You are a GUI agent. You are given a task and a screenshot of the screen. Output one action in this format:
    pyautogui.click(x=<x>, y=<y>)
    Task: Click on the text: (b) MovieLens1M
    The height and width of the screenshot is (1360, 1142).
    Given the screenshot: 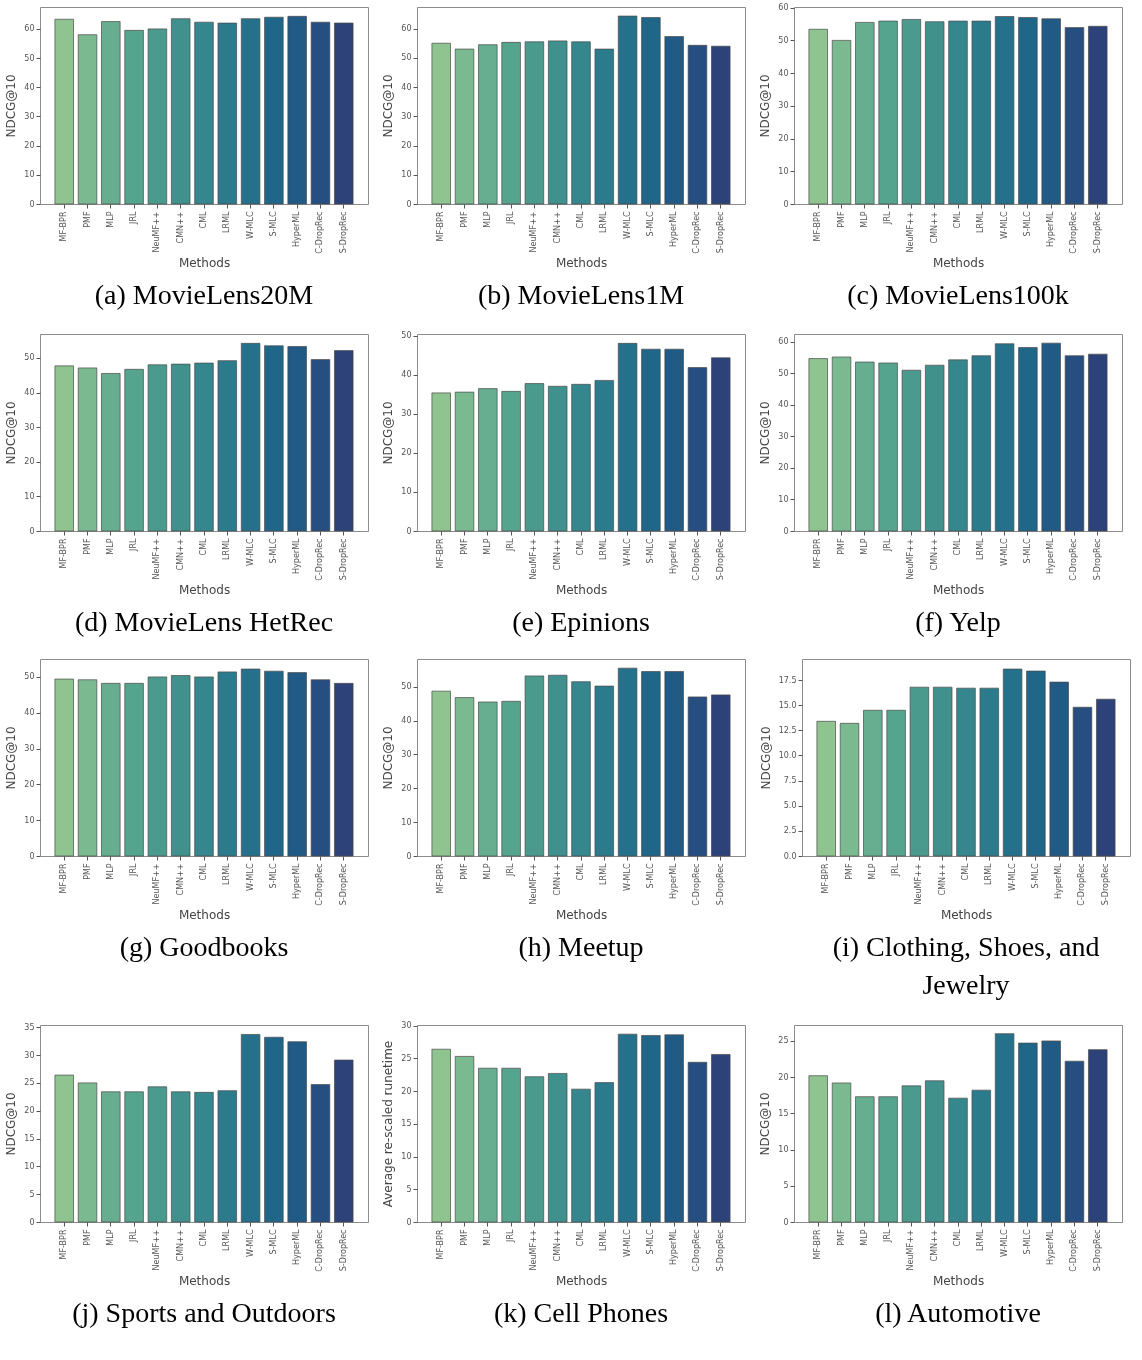 What is the action you would take?
    pyautogui.click(x=581, y=295)
    